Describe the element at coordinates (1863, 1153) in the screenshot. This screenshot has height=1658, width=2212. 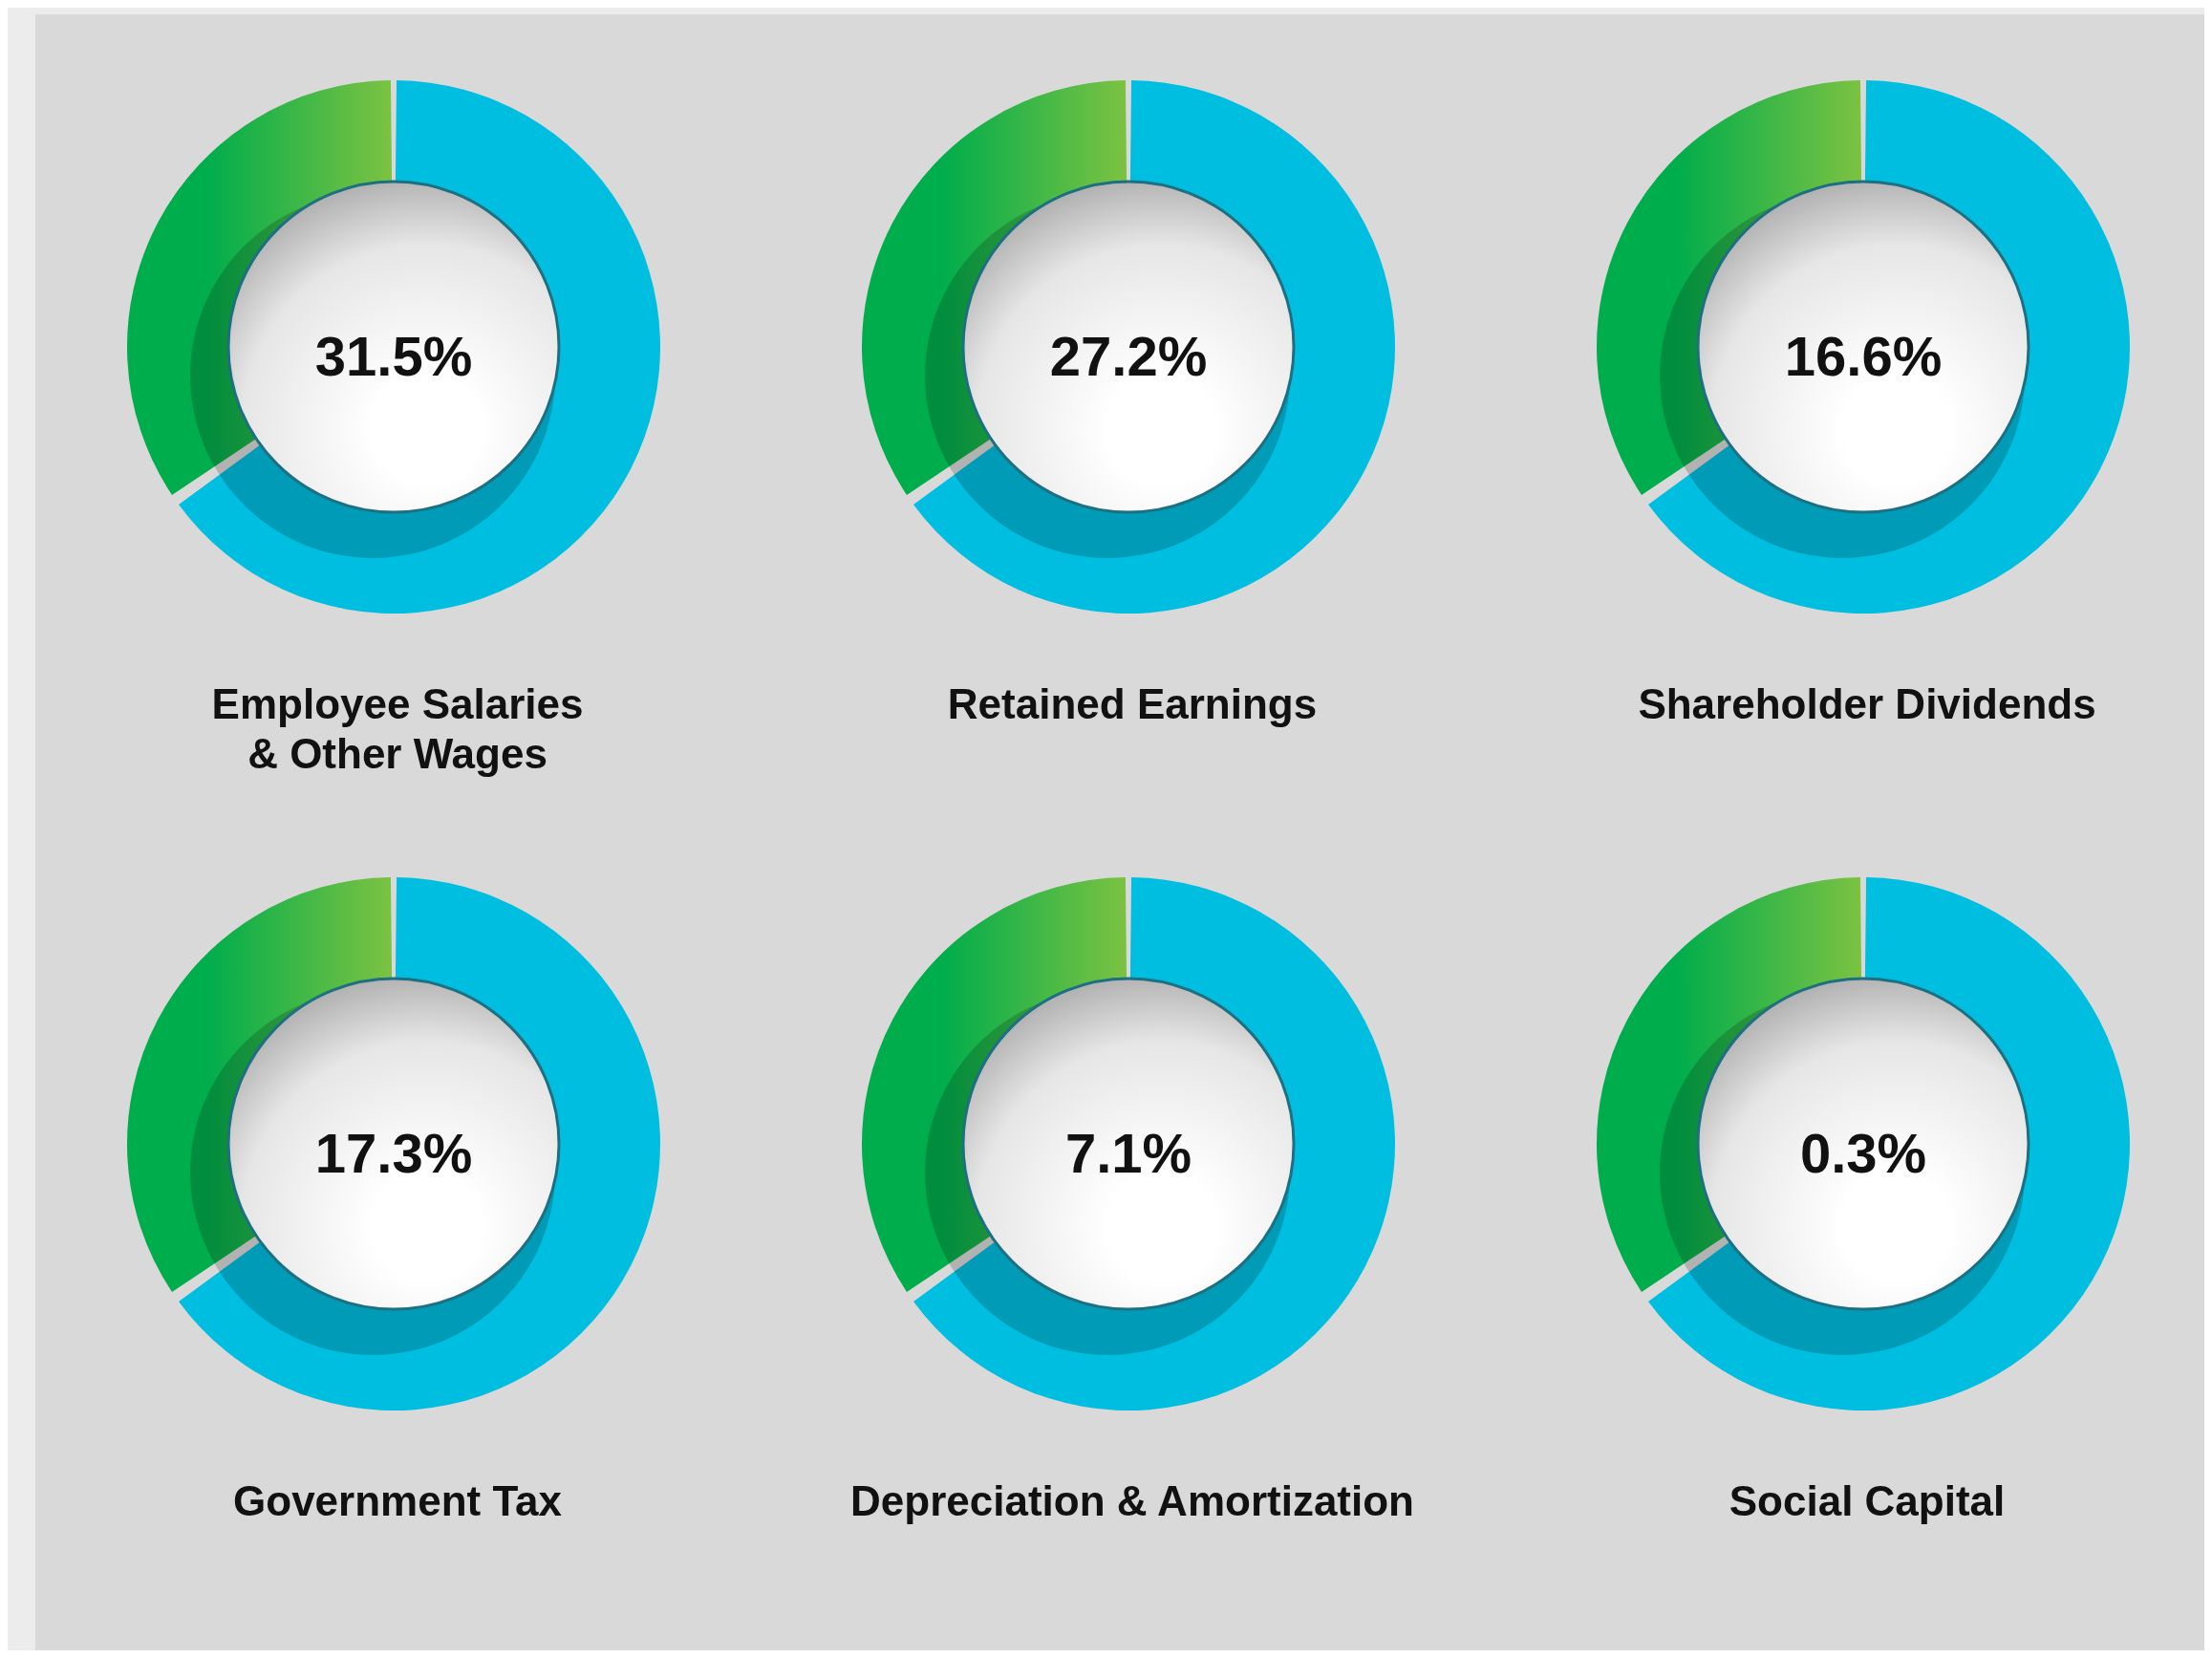
I see `data-label: 0.3%` at that location.